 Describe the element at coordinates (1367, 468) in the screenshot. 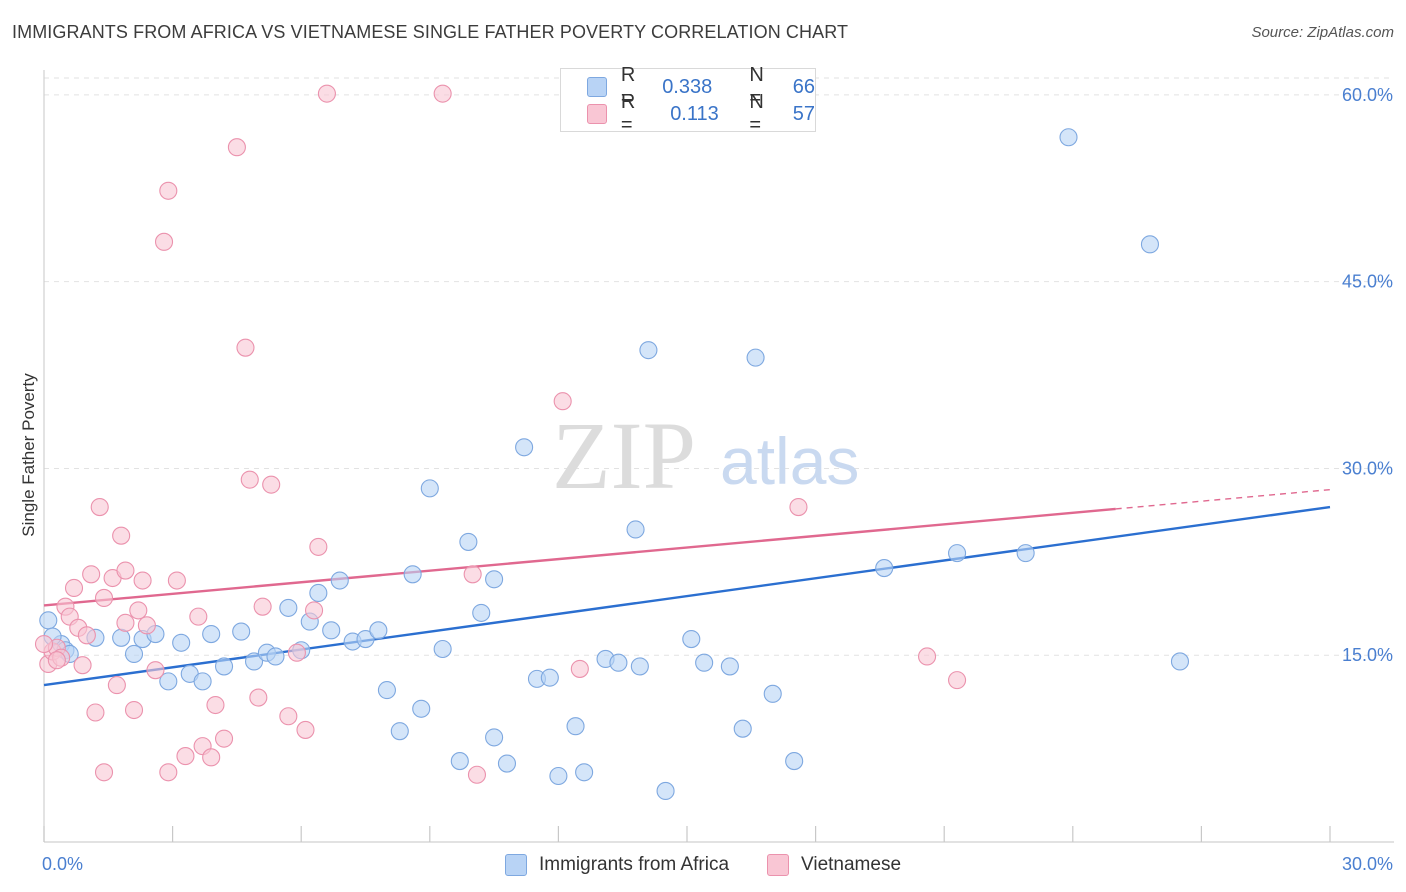

I see `y-tick-label: 30.0%` at that location.